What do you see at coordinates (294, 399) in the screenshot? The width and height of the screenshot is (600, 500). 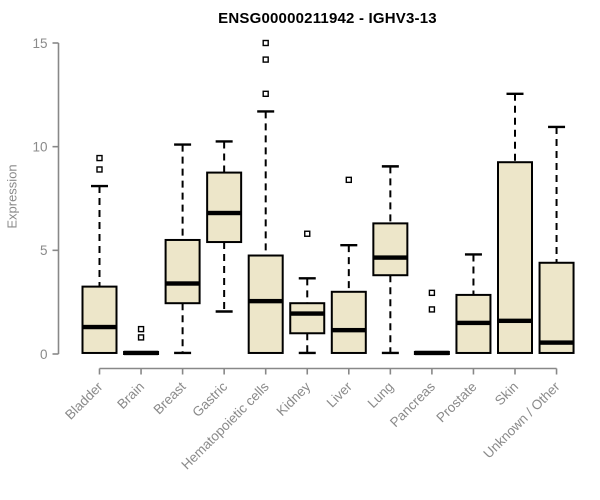 I see `x-category-label: Kidney` at bounding box center [294, 399].